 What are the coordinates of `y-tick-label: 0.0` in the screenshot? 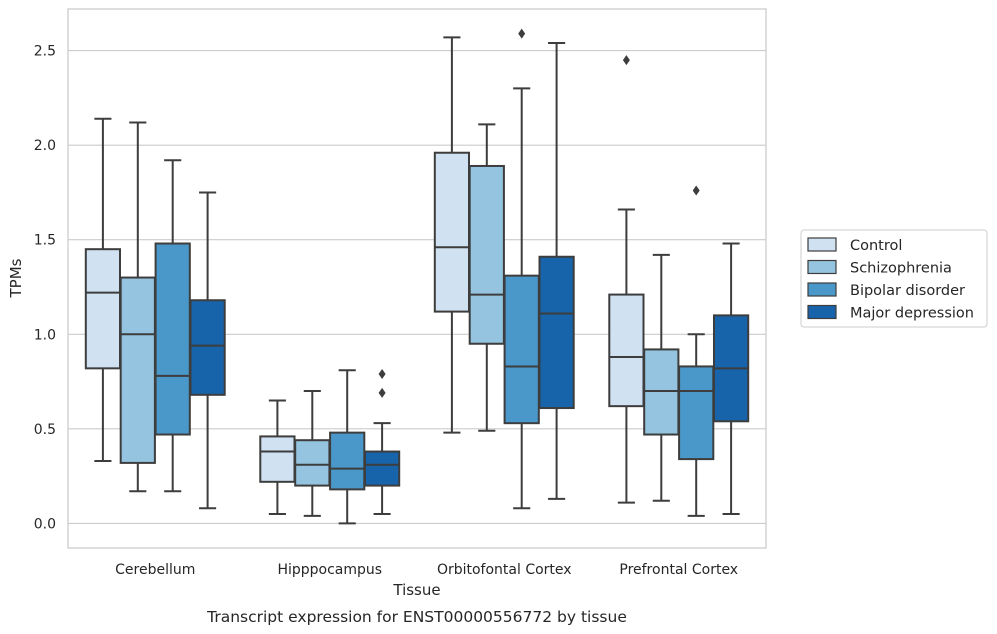 It's located at (45, 524).